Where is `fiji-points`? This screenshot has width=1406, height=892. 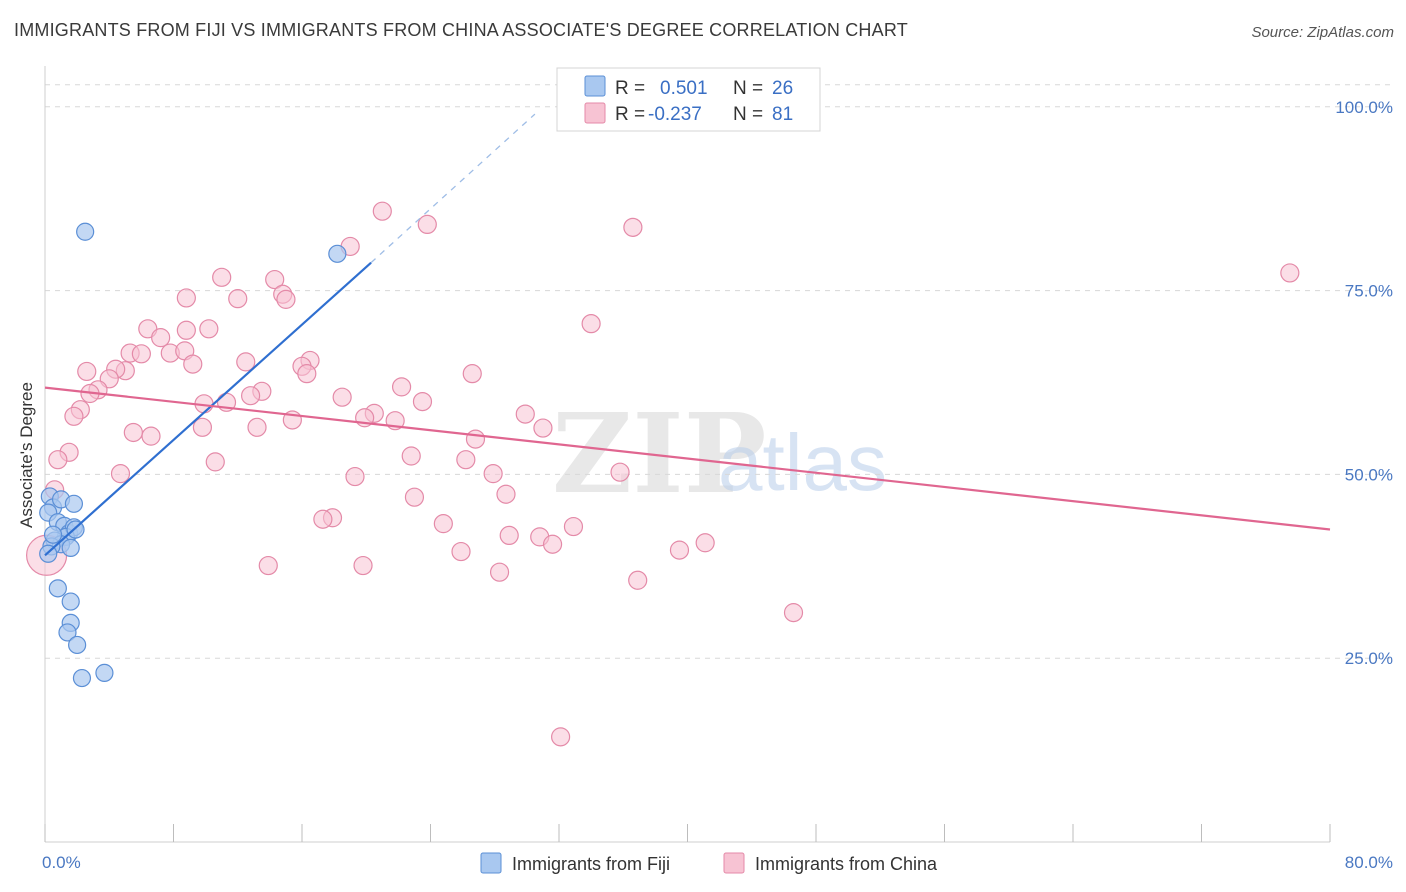
fiji-points is located at coordinates (193, 455).